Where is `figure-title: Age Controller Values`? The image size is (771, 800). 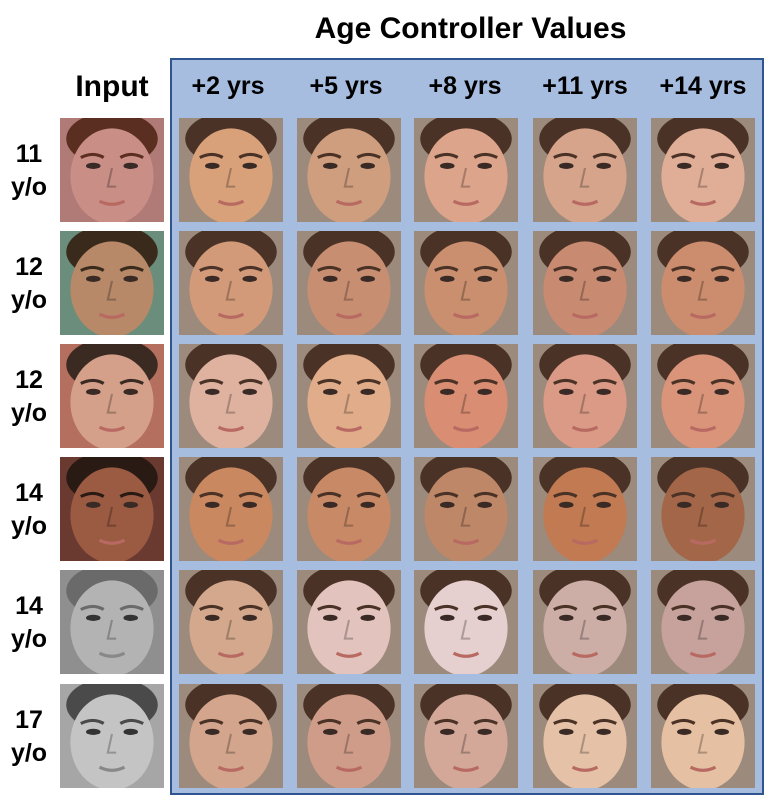 figure-title: Age Controller Values is located at coordinates (470, 28).